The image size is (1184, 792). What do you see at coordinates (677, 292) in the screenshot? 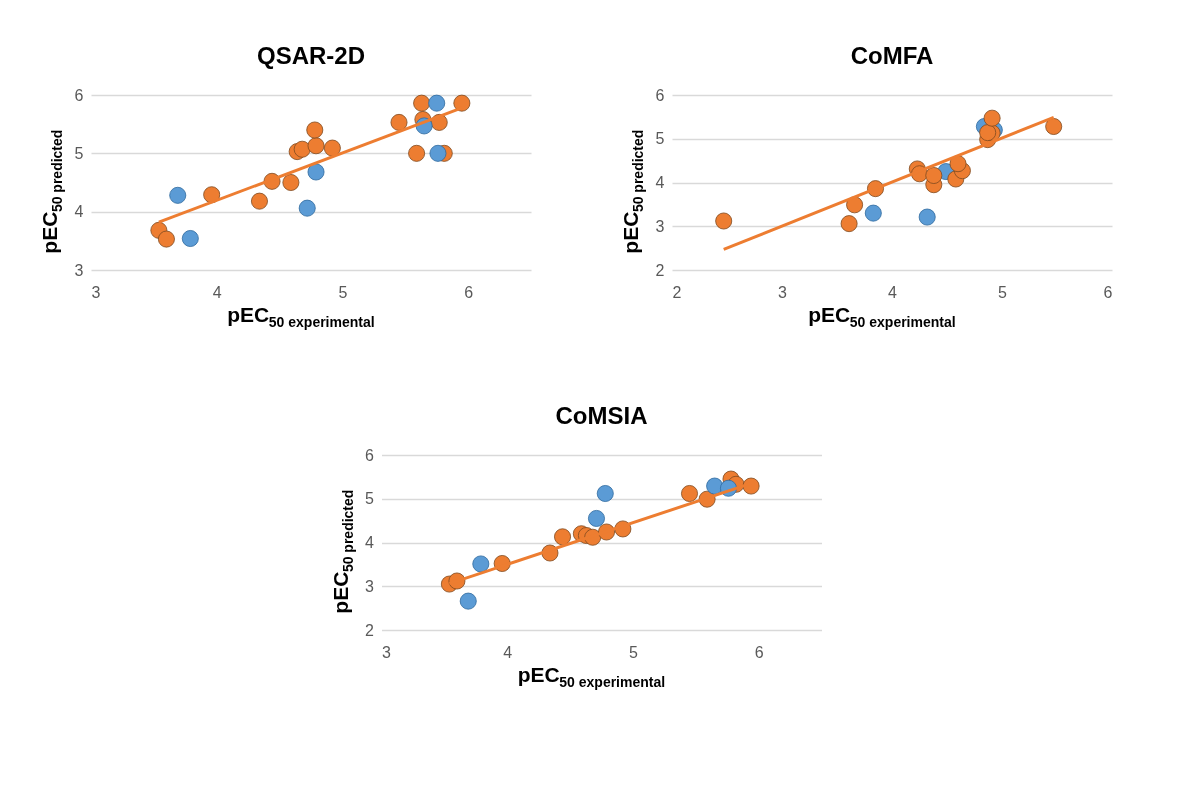
I see `x-tick-label: 2` at bounding box center [677, 292].